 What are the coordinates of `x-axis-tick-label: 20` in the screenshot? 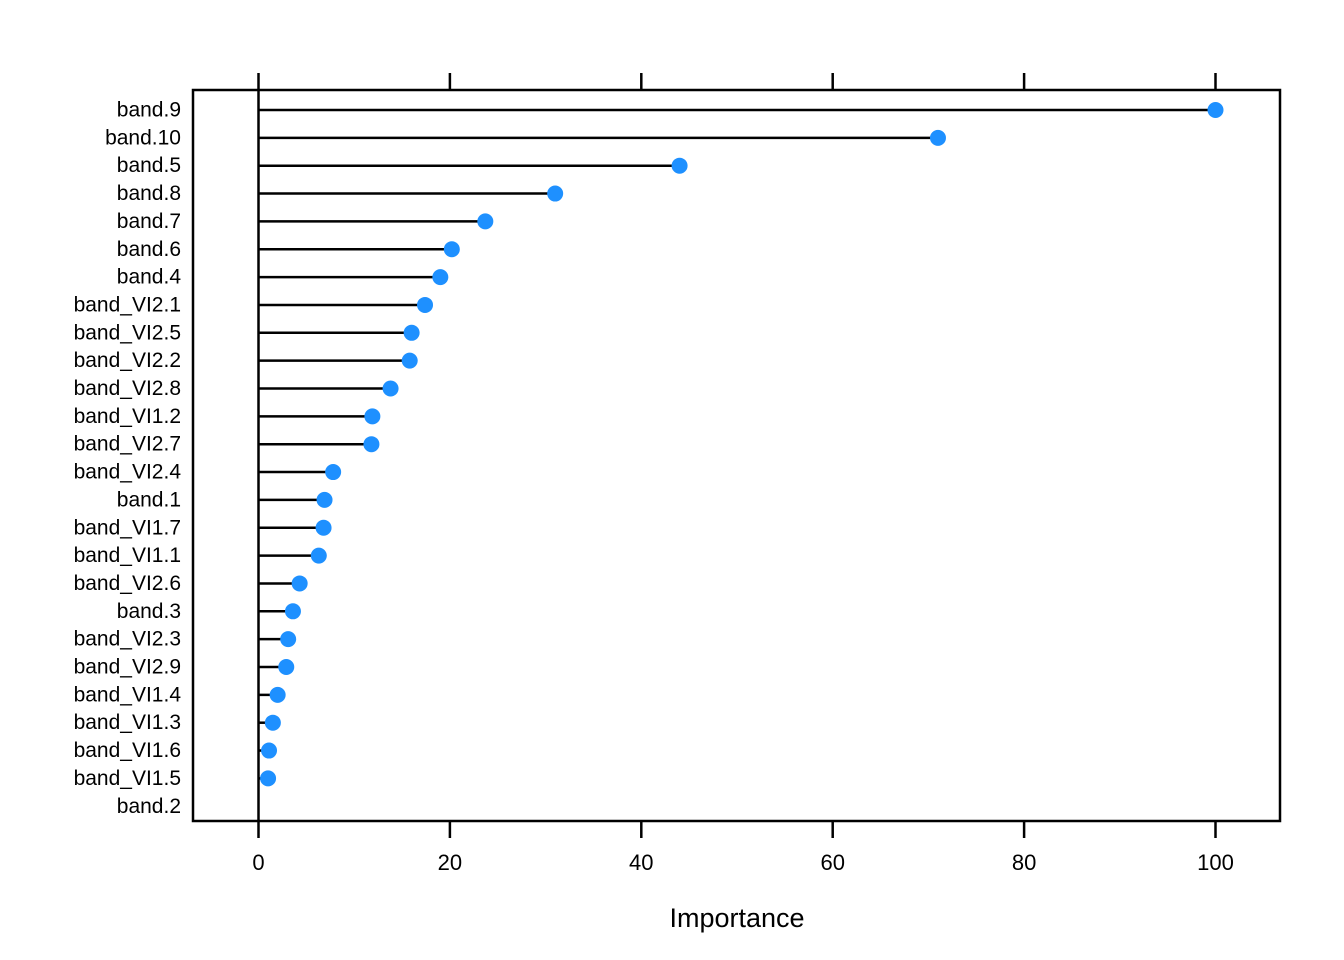 It's located at (450, 862).